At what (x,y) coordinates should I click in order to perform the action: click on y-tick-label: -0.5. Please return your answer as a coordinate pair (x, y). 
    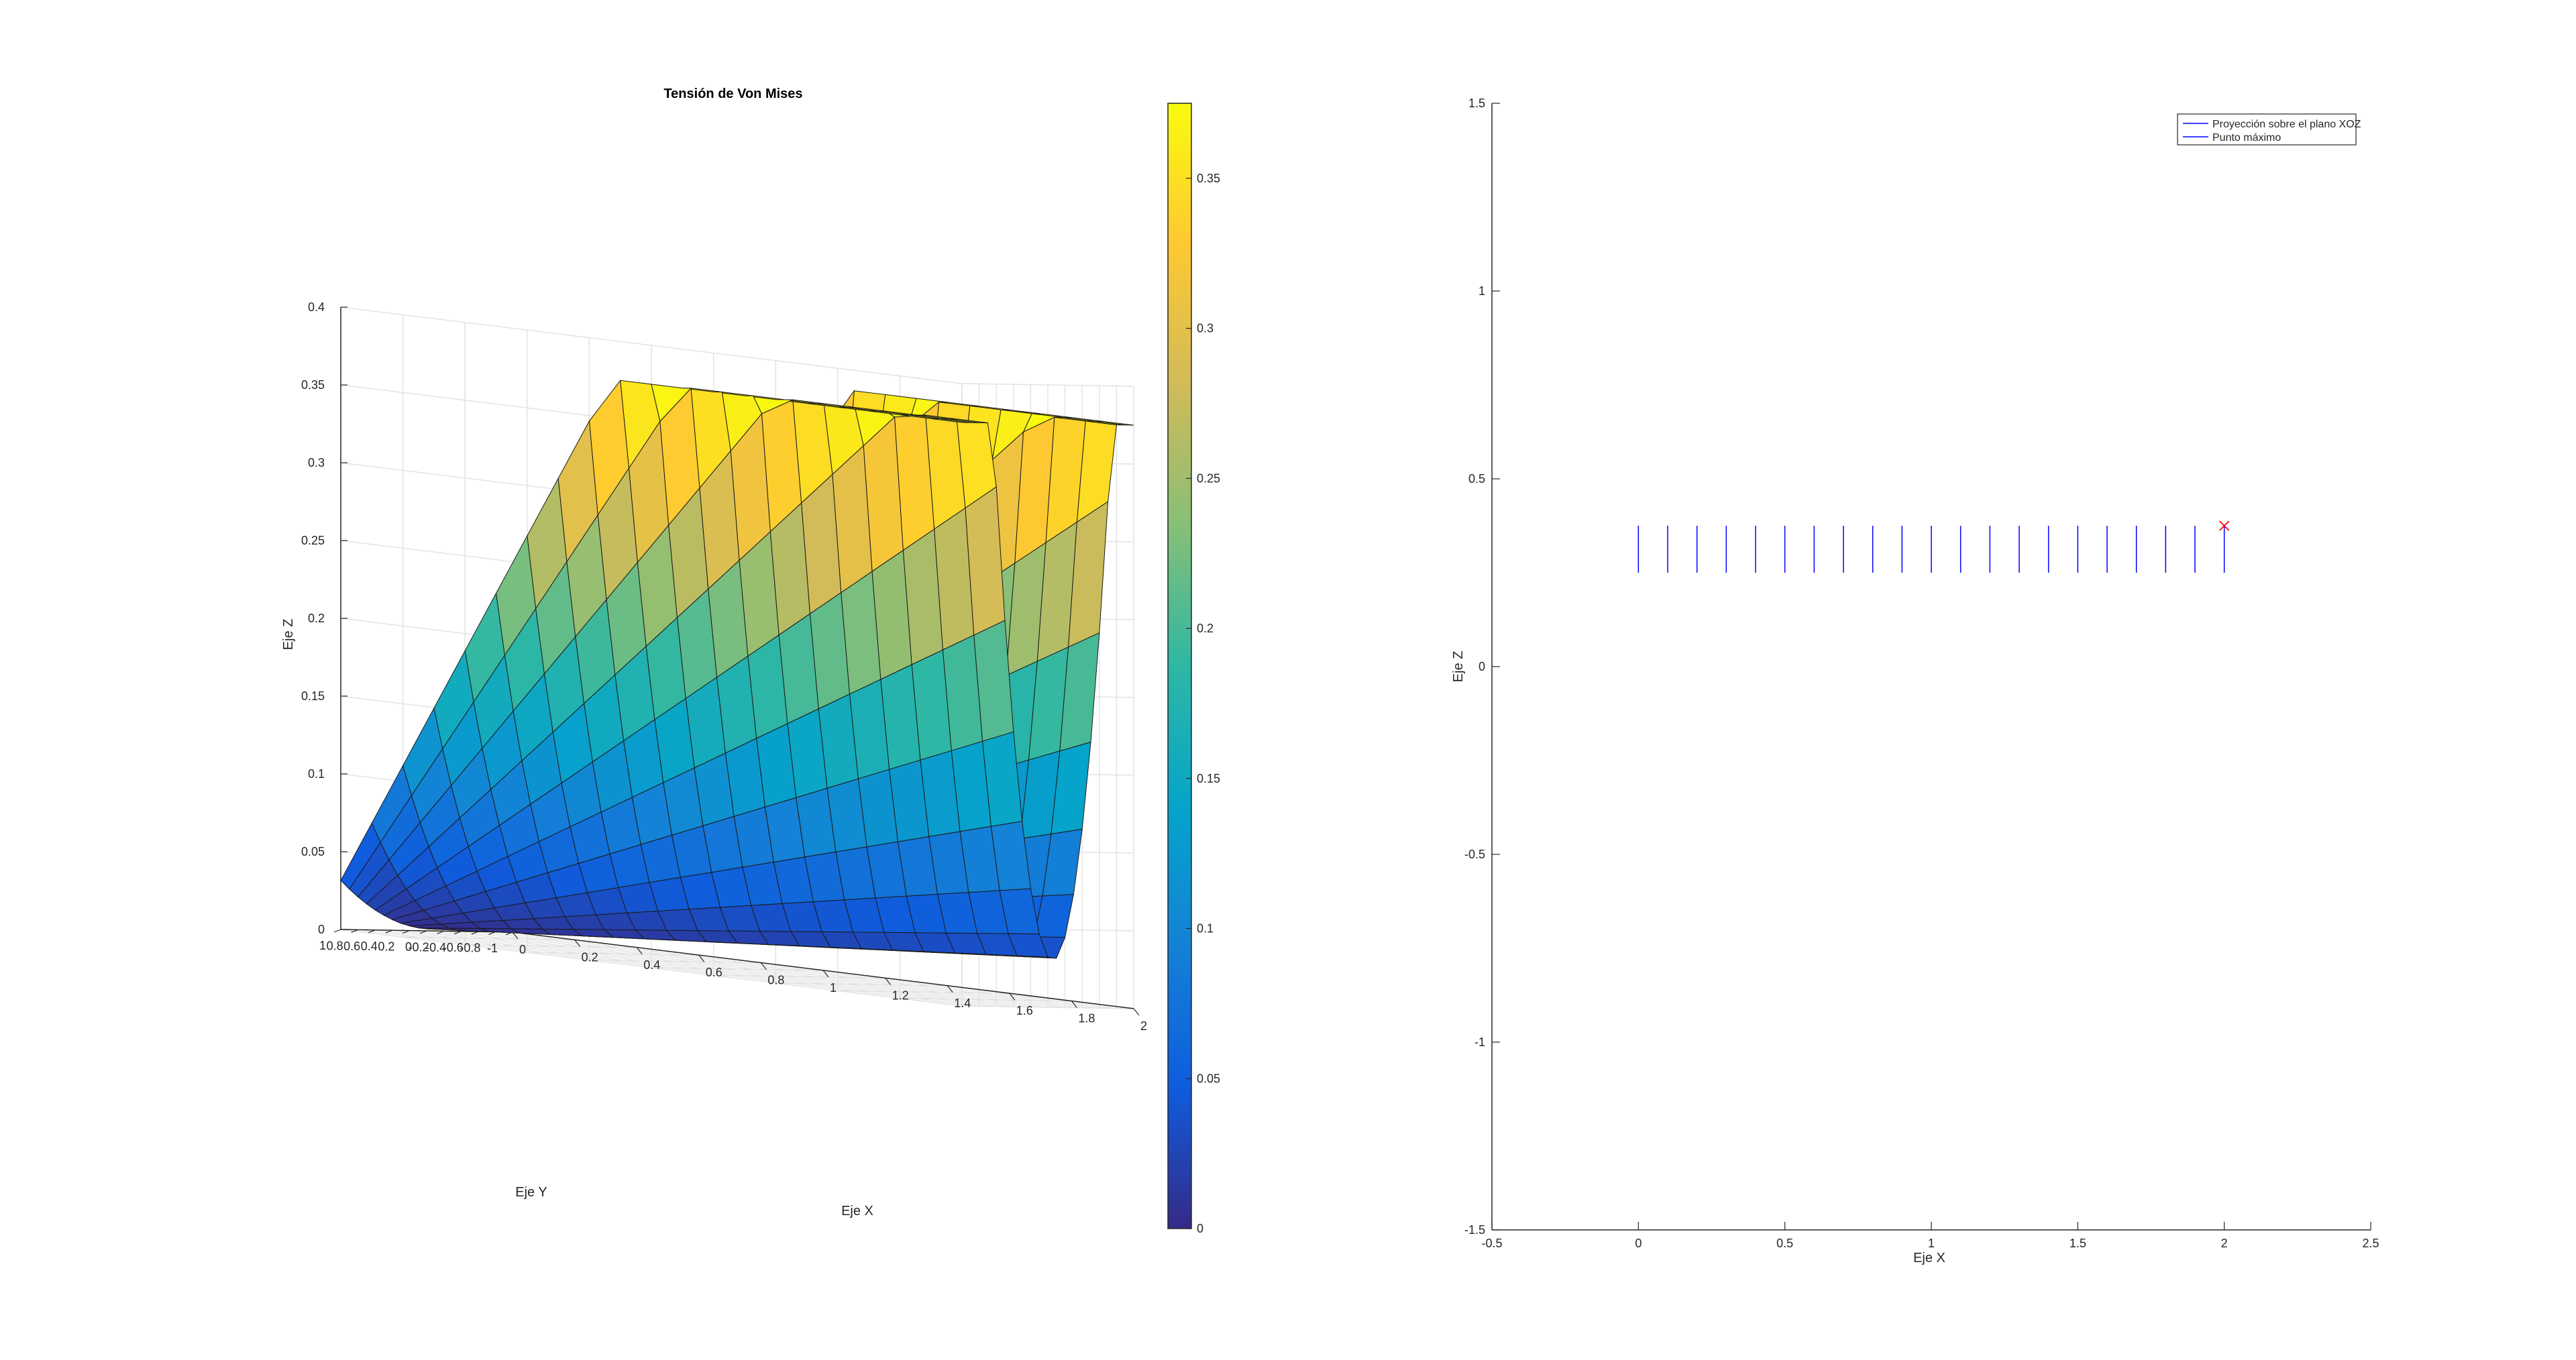
    Looking at the image, I should click on (1474, 854).